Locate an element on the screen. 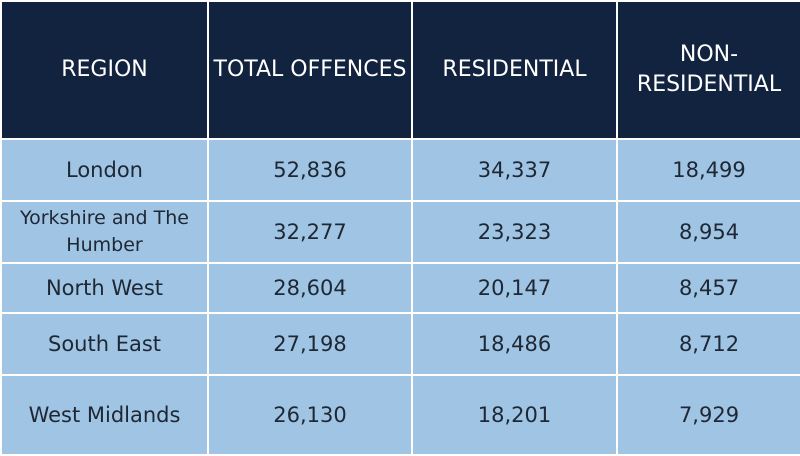 Image resolution: width=800 pixels, height=456 pixels. residential-cell: 20,147 is located at coordinates (514, 288).